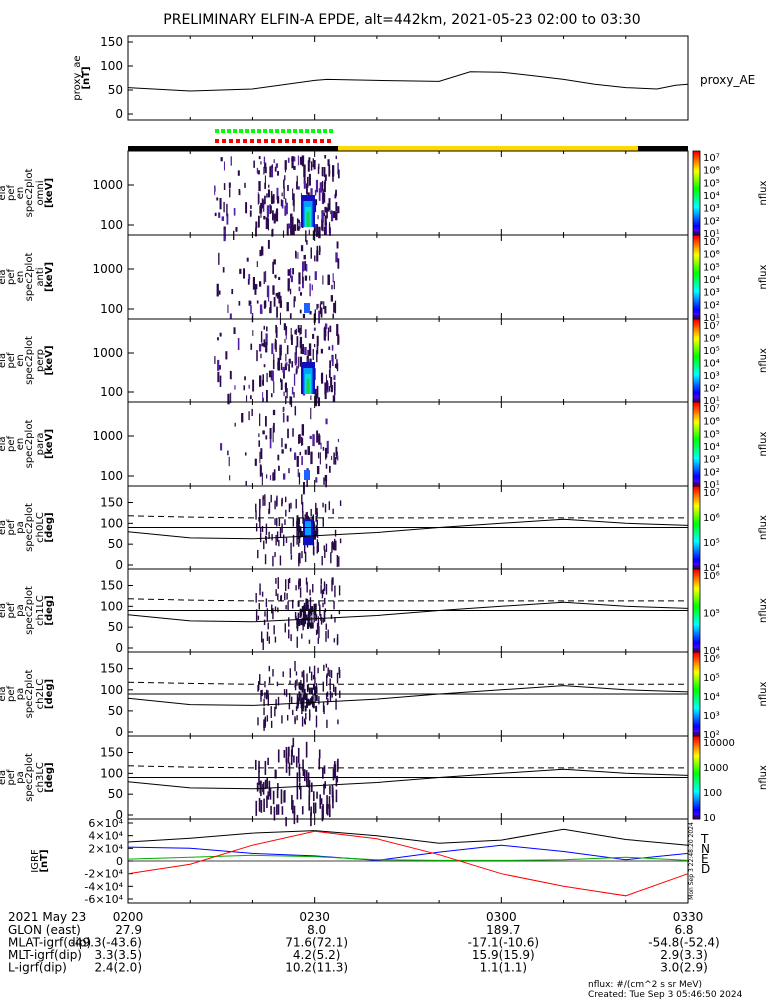 The height and width of the screenshot is (1000, 775). Describe the element at coordinates (711, 267) in the screenshot. I see `energy-colorbar-tick-label: 10⁵` at that location.